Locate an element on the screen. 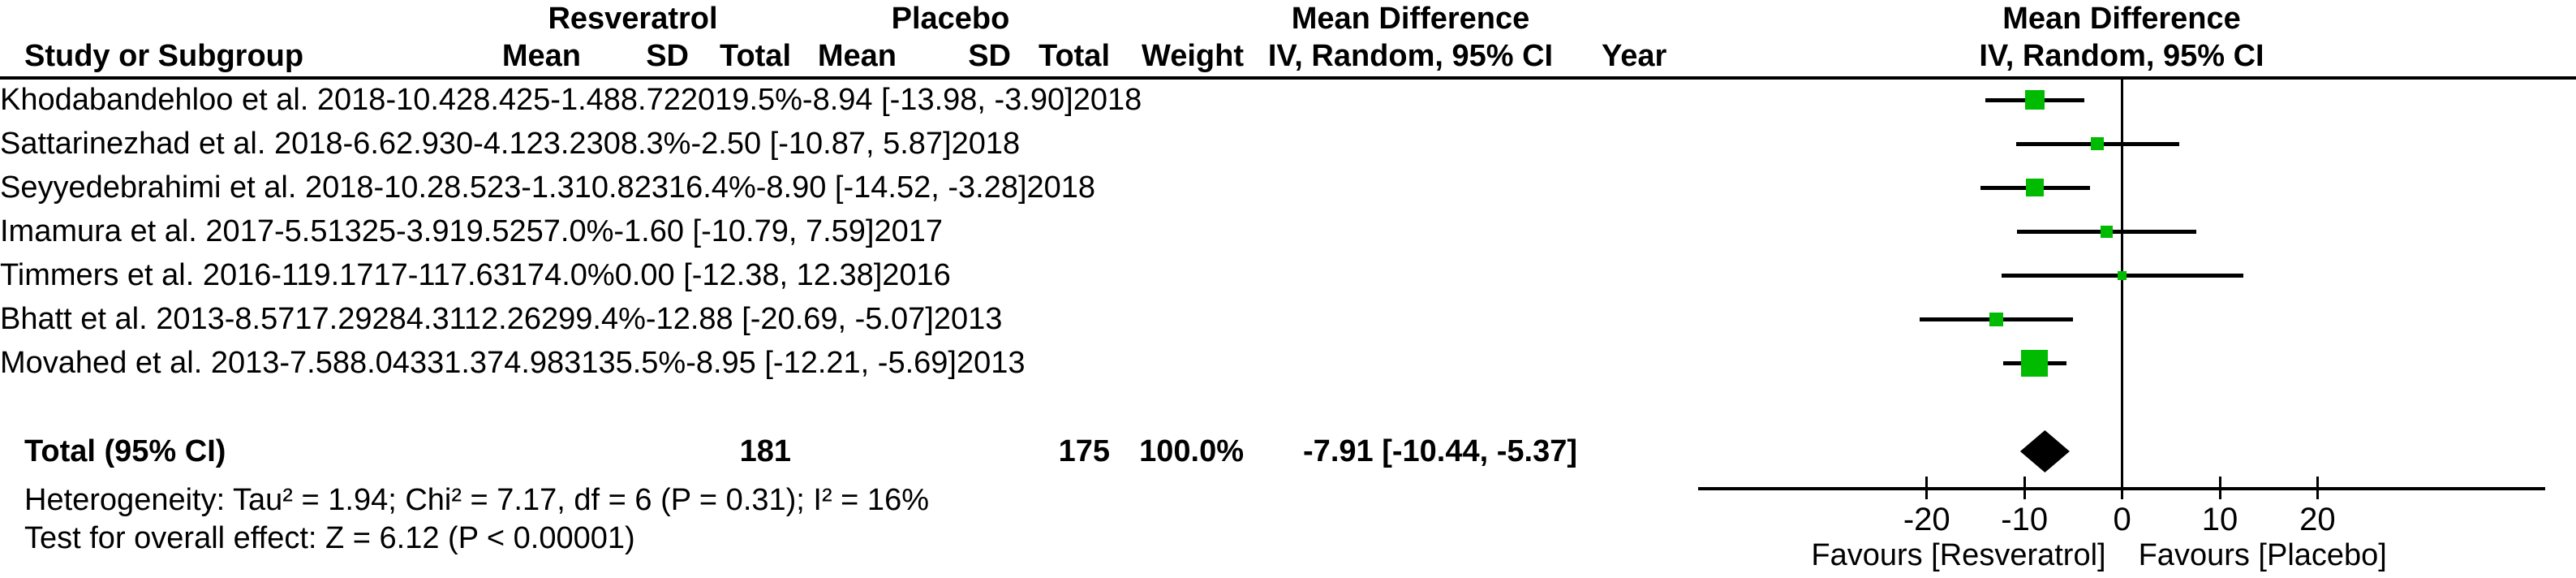 This screenshot has height=578, width=2576. exp-total-value: 33 is located at coordinates (427, 363).